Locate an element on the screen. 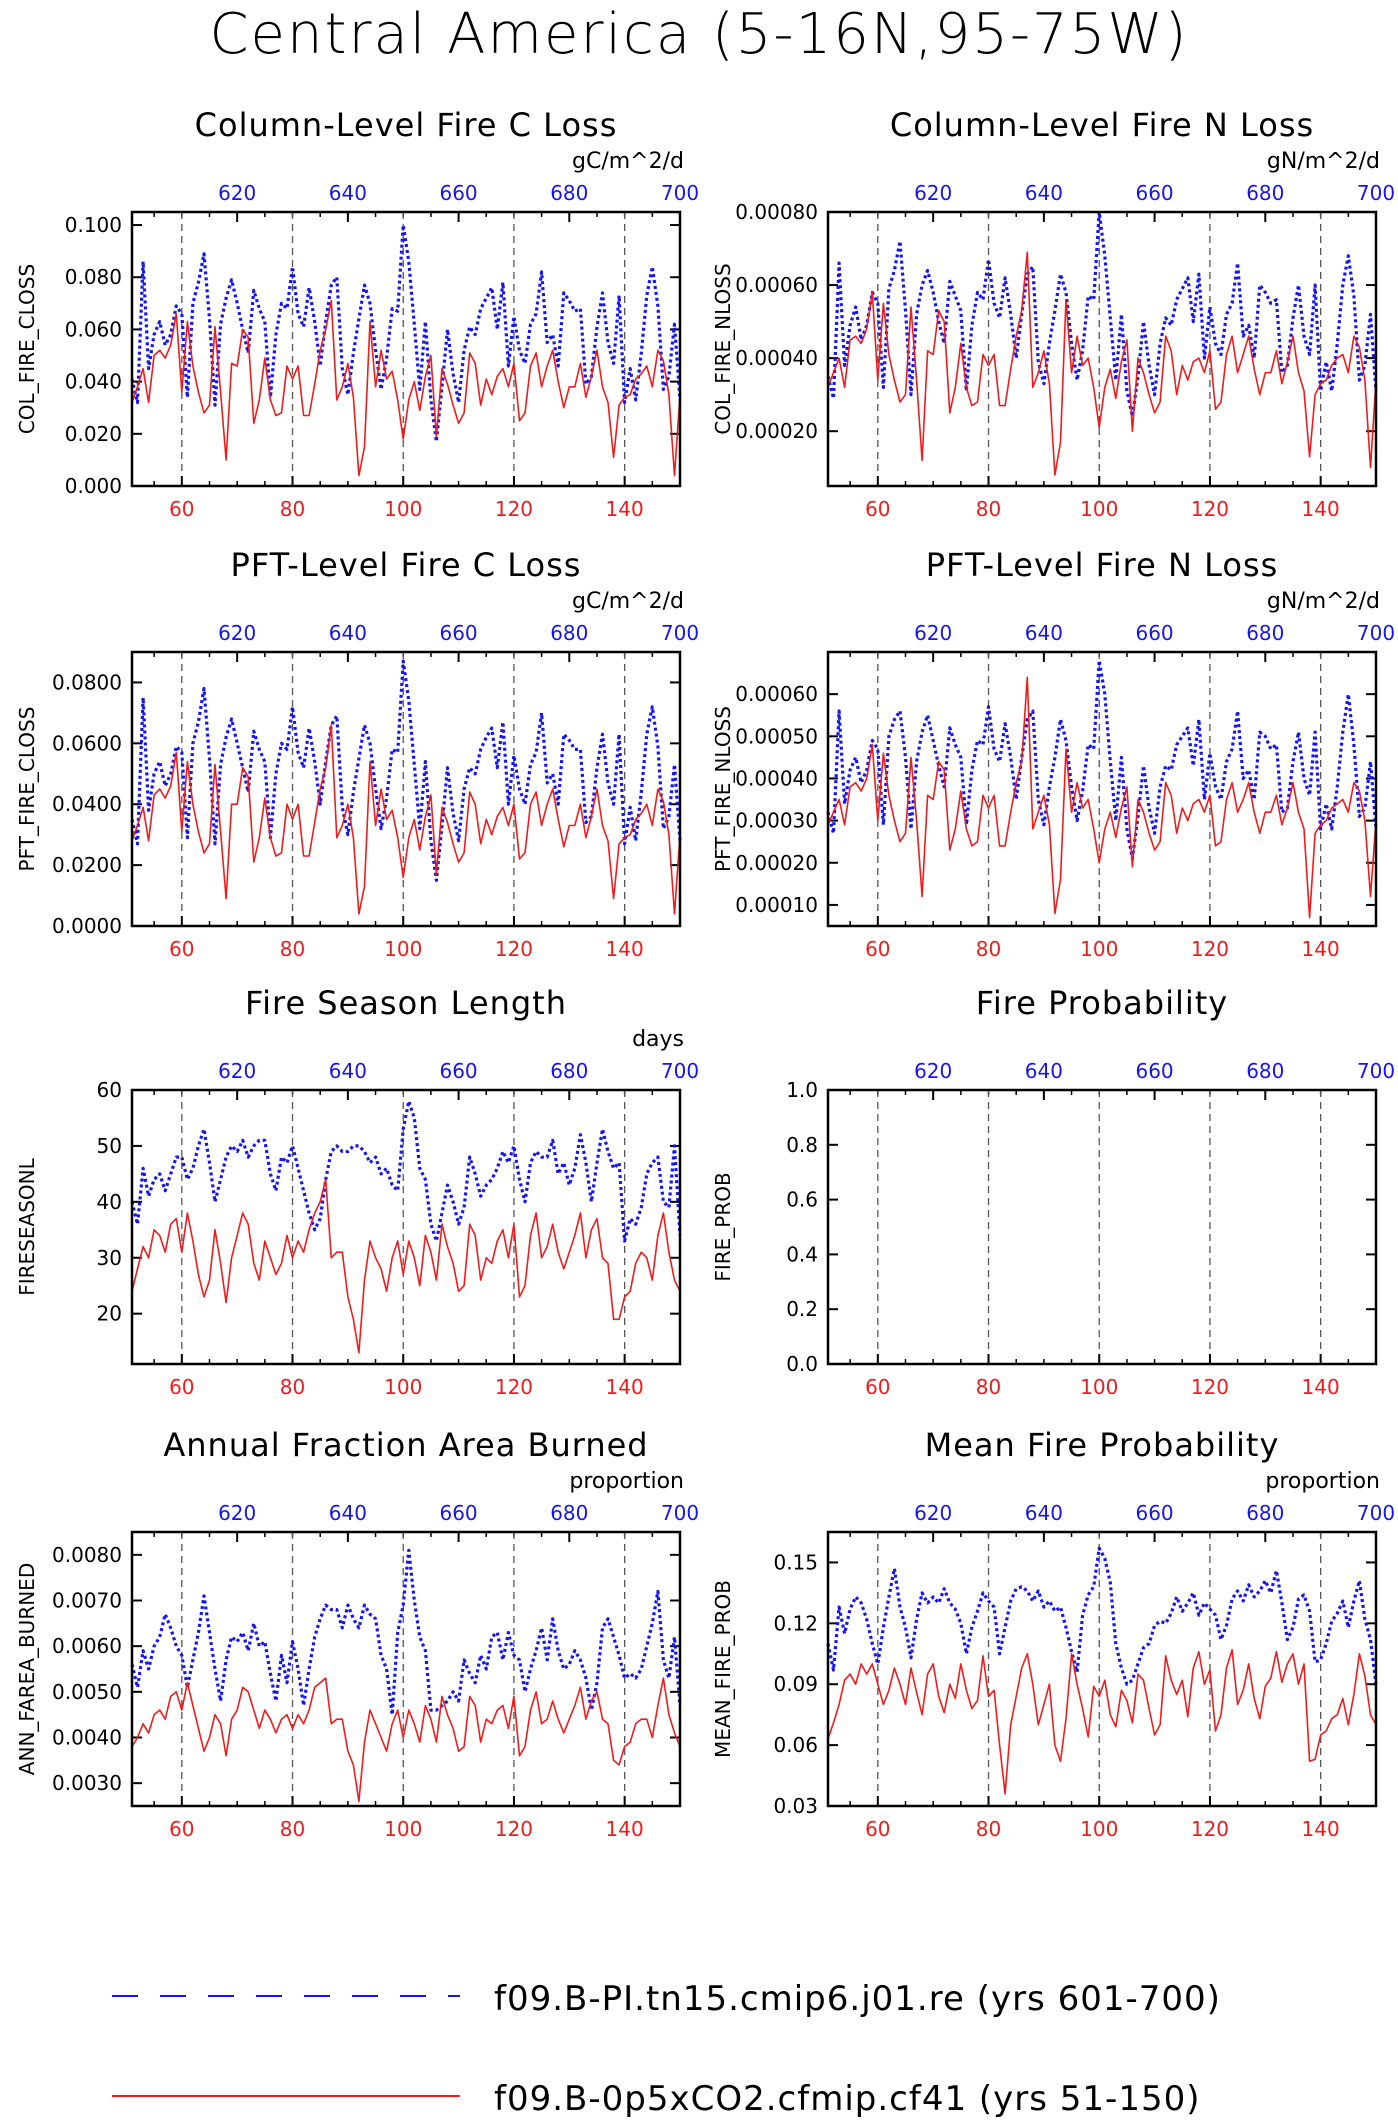  y-axis-label: PFT_FIRE_NLOSS is located at coordinates (723, 789).